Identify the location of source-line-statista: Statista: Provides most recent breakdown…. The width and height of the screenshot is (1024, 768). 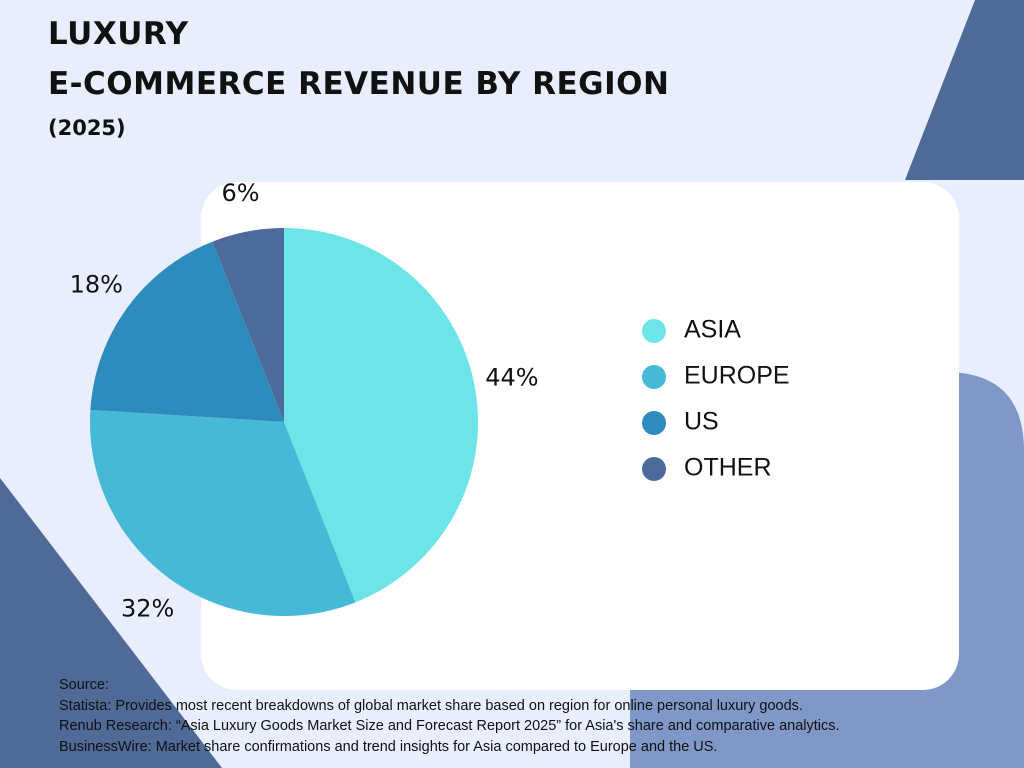
(431, 705).